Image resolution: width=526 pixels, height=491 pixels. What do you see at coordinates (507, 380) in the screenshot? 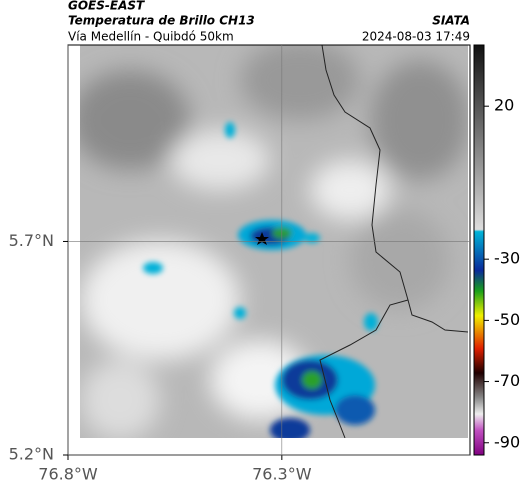
I see `colorbar-tick-label: -70` at bounding box center [507, 380].